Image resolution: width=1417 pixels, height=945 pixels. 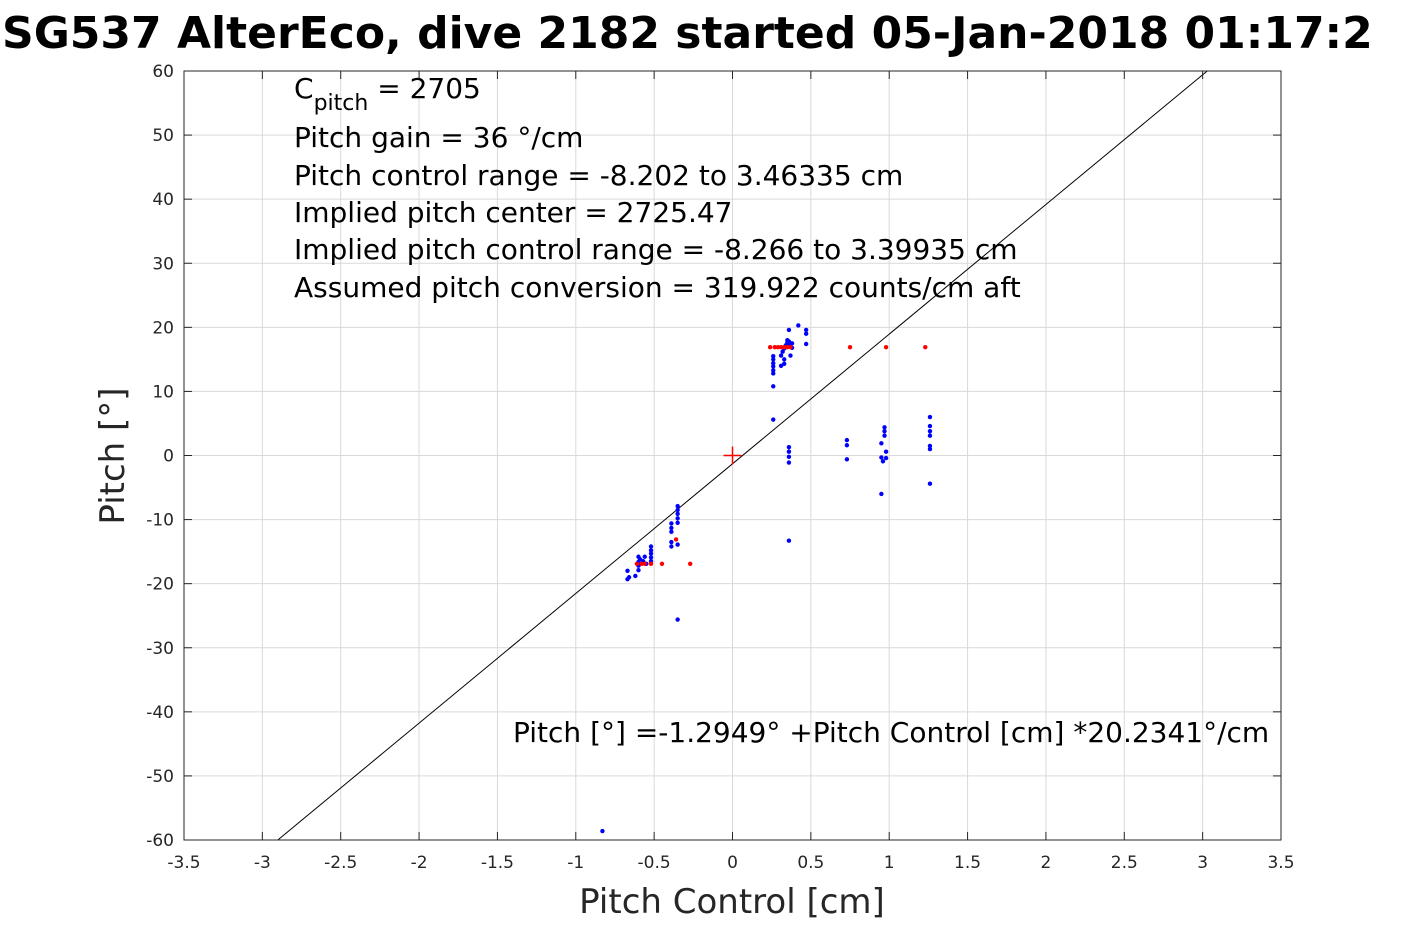 I want to click on x-tick-label: -1, so click(x=575, y=863).